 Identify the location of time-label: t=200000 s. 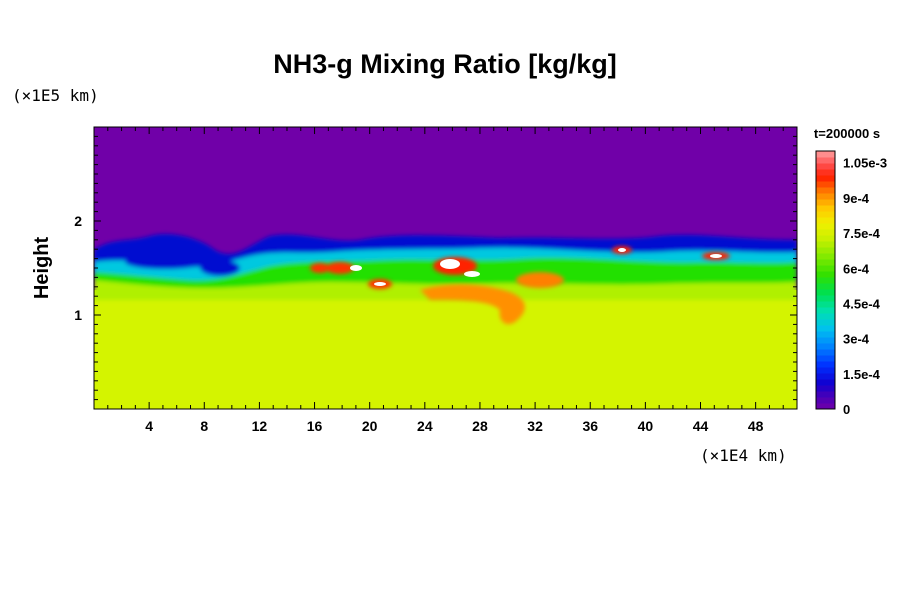
(847, 133).